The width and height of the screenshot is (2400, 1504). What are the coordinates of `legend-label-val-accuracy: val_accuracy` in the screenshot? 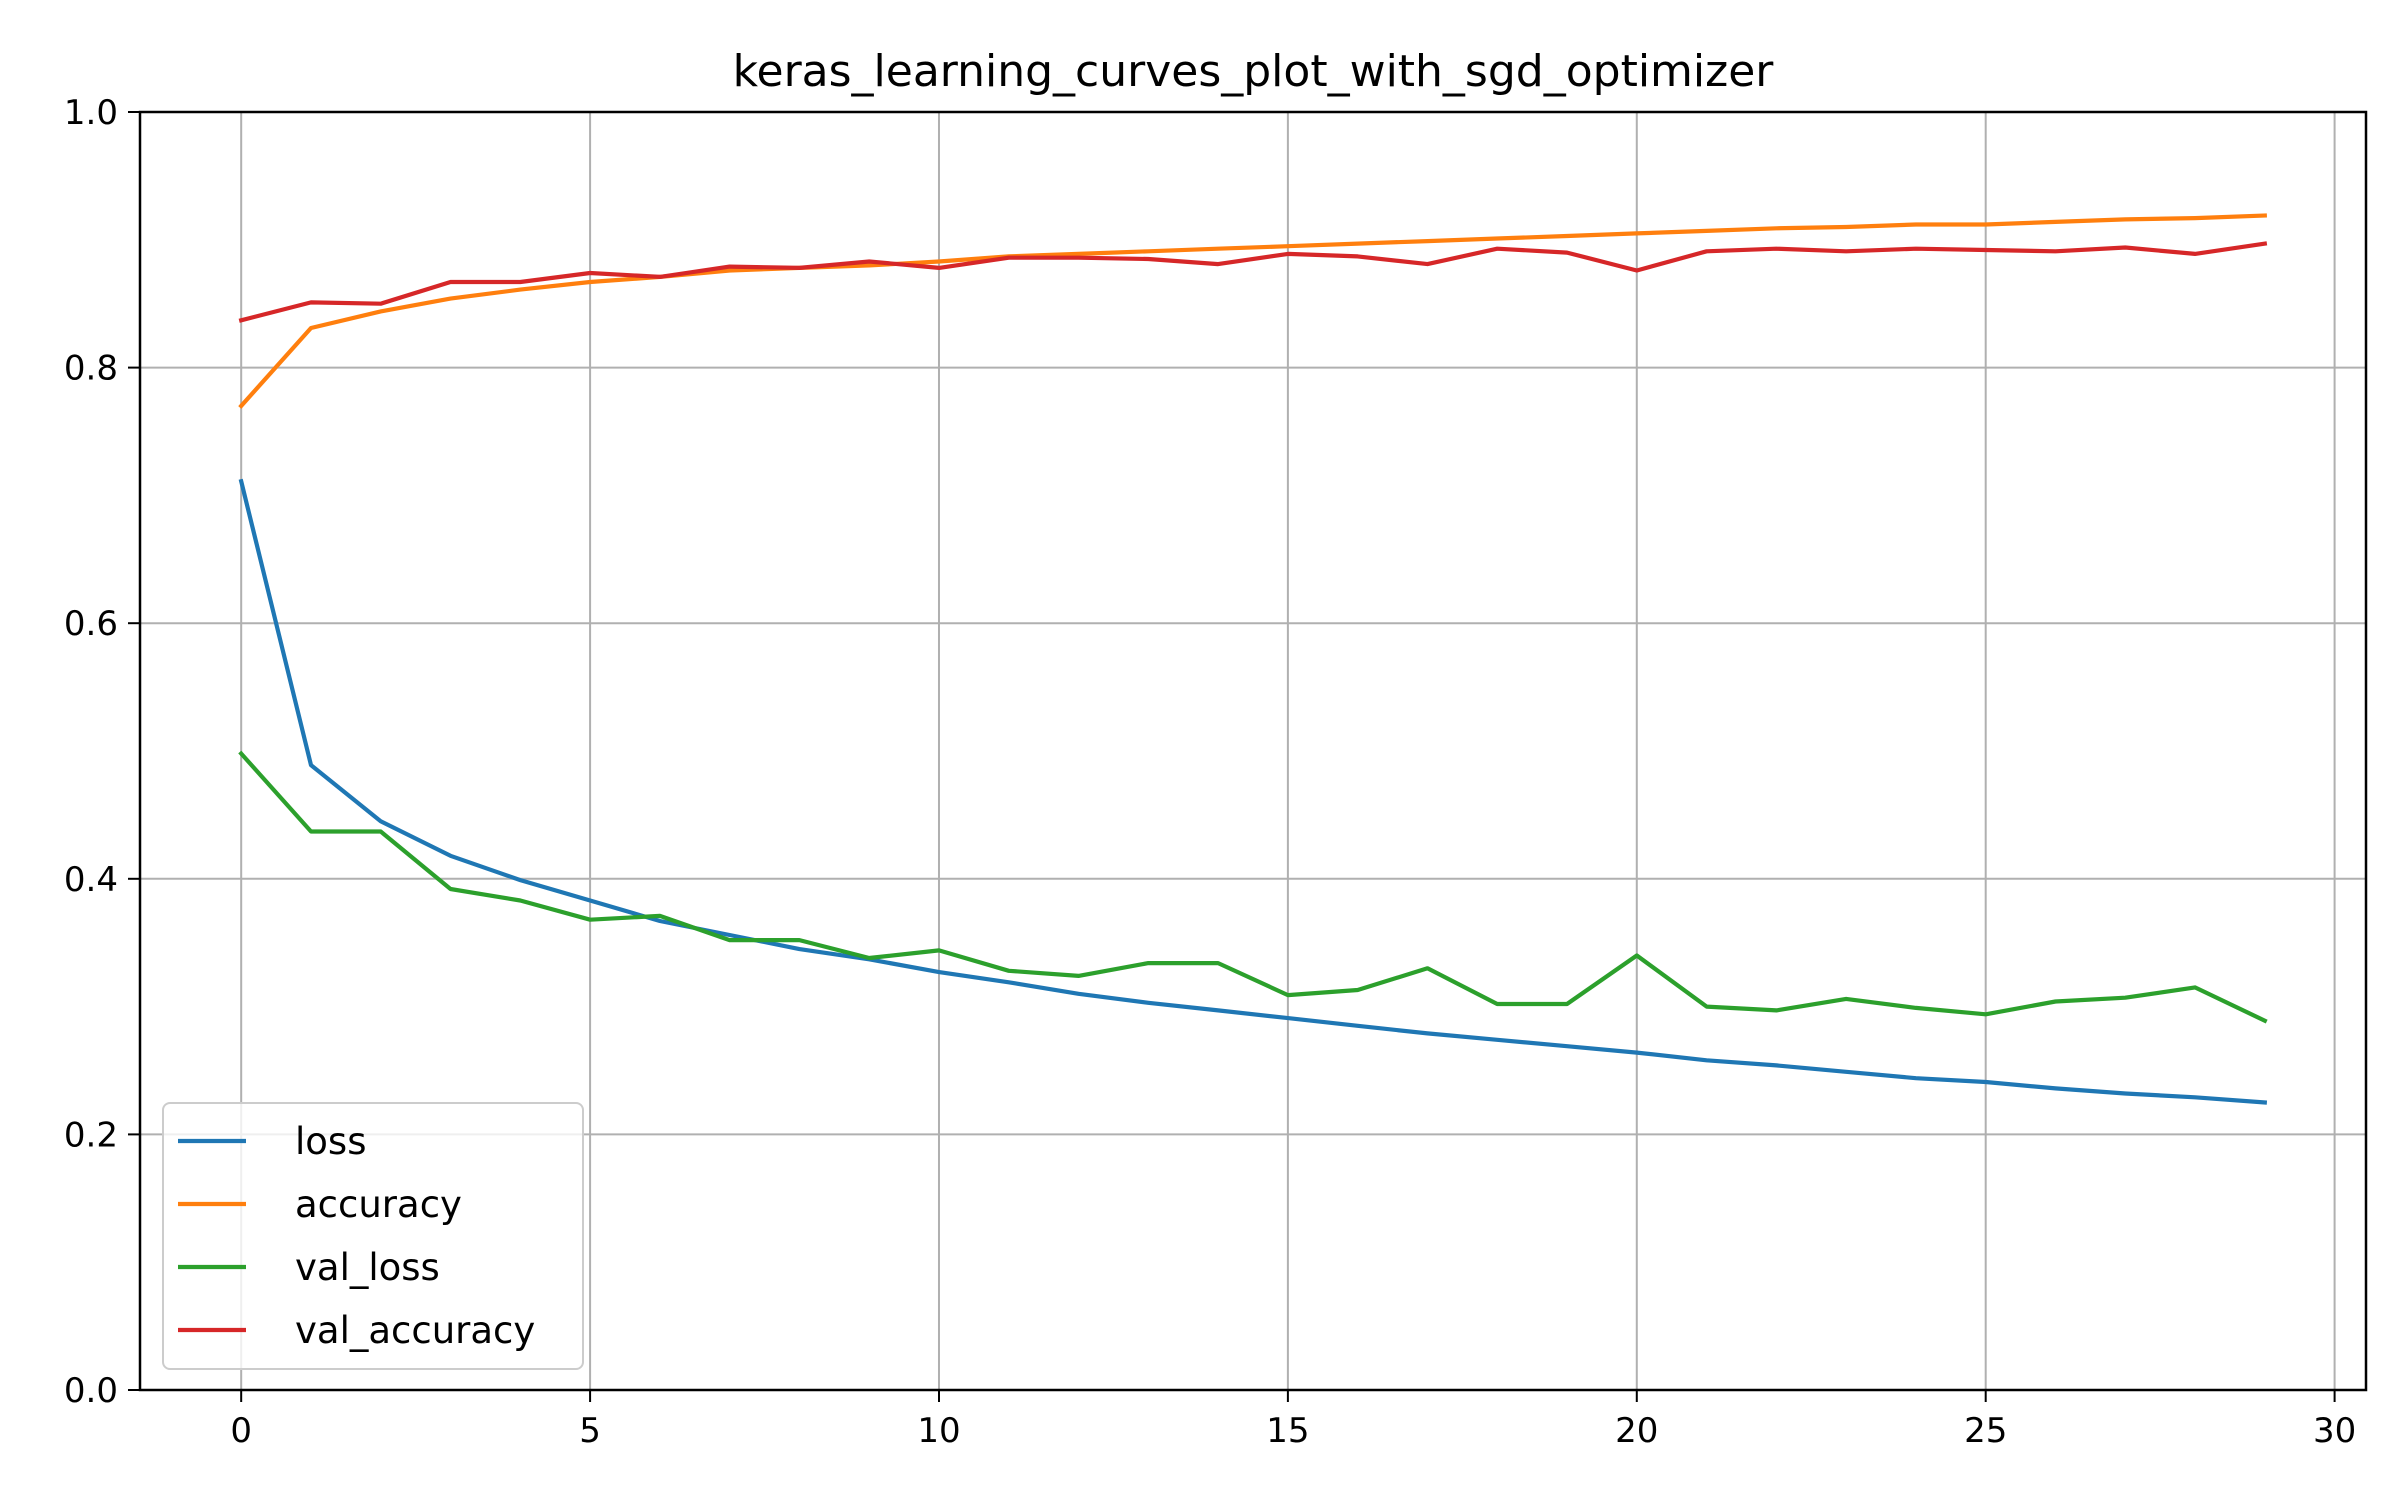 It's located at (415, 1330).